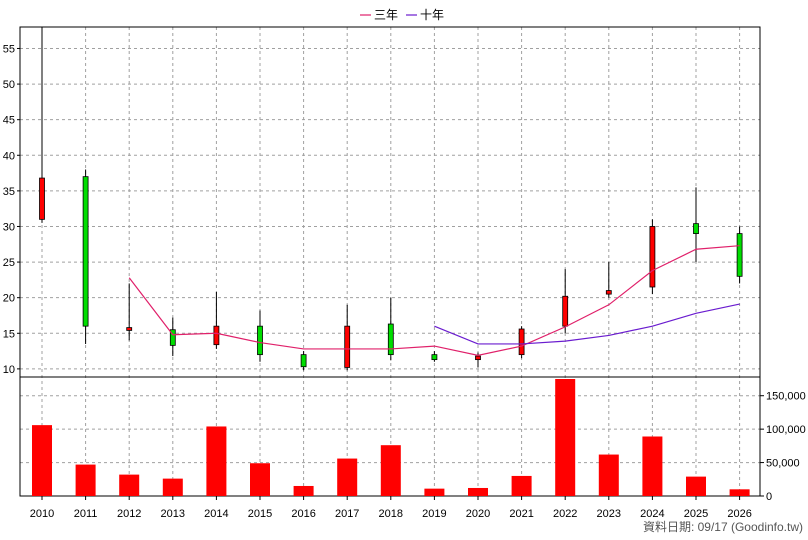  I want to click on average-line-10yr, so click(587, 324).